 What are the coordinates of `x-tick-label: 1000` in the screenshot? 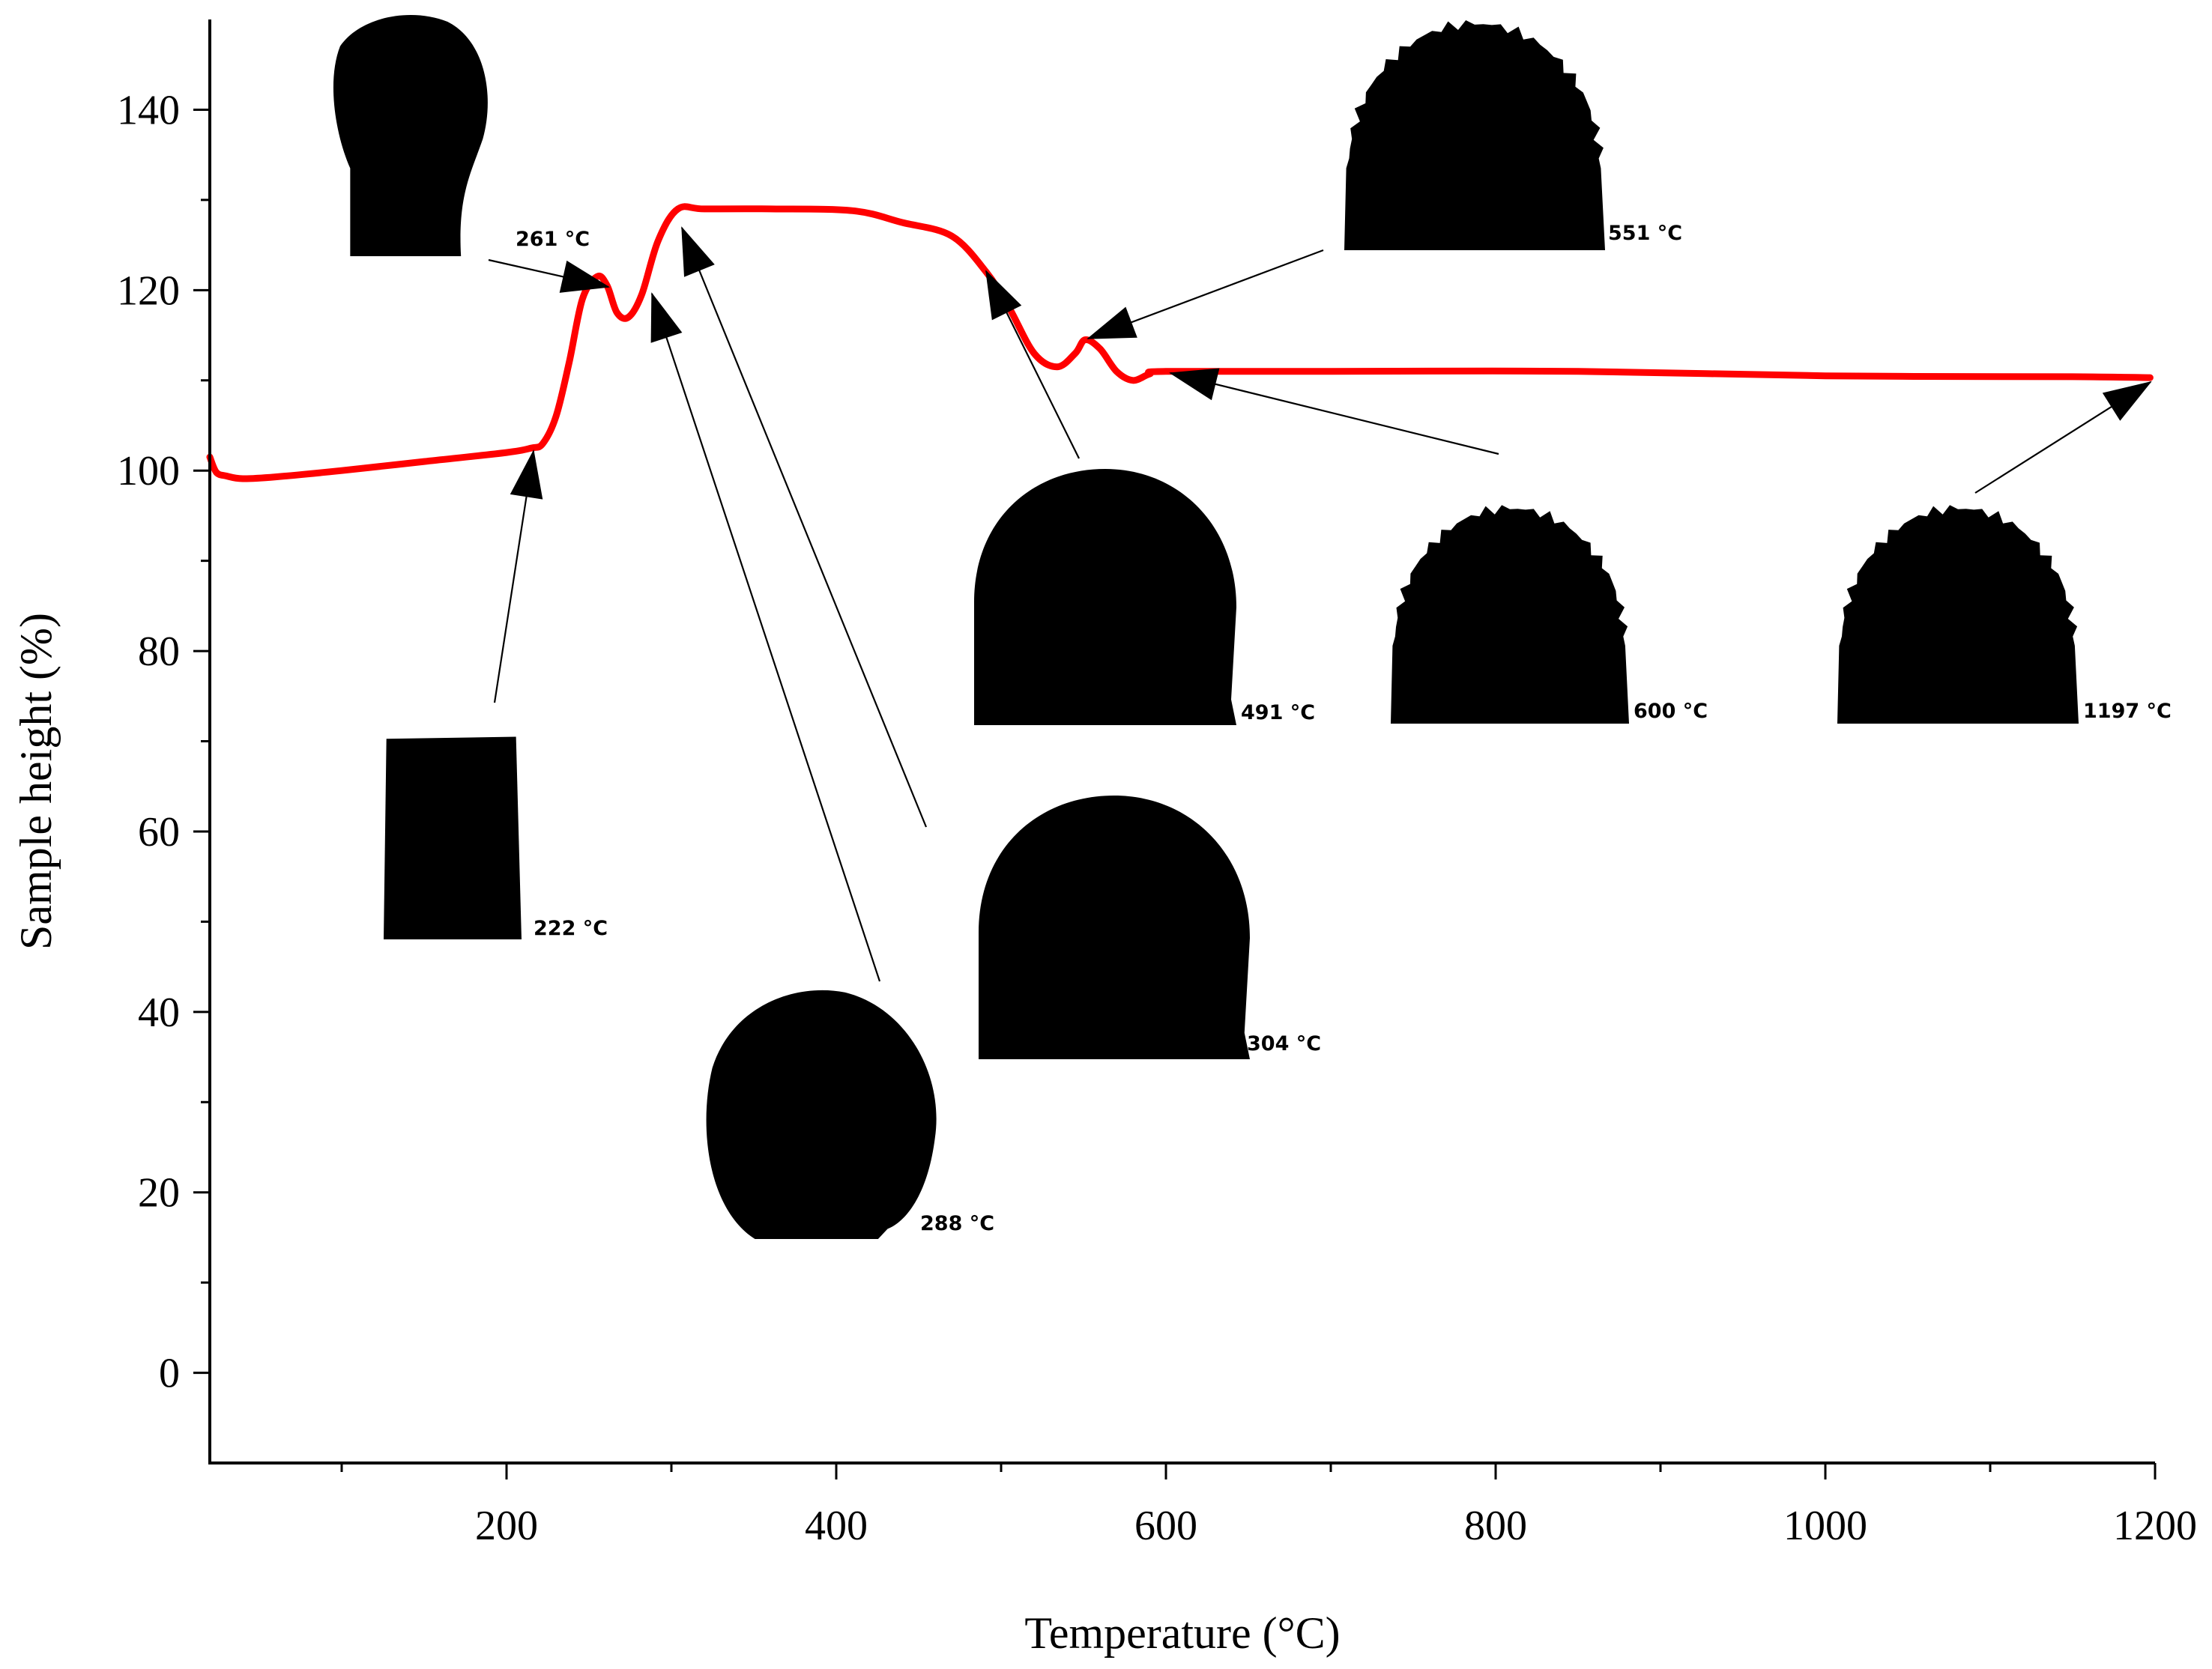 It's located at (1825, 1526).